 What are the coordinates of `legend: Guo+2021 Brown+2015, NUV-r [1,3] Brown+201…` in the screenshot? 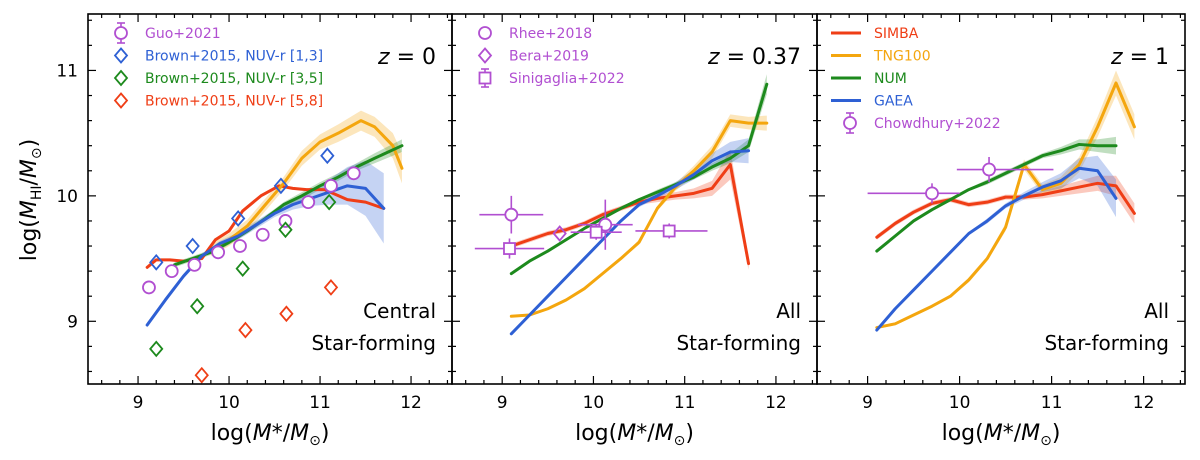 It's located at (218, 66).